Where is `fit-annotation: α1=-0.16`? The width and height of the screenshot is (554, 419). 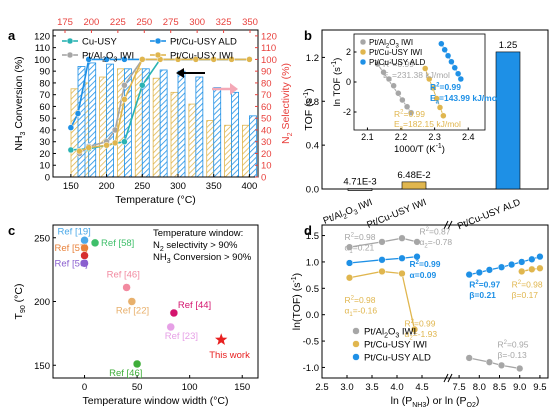 fit-annotation: α1=-0.16 is located at coordinates (361, 312).